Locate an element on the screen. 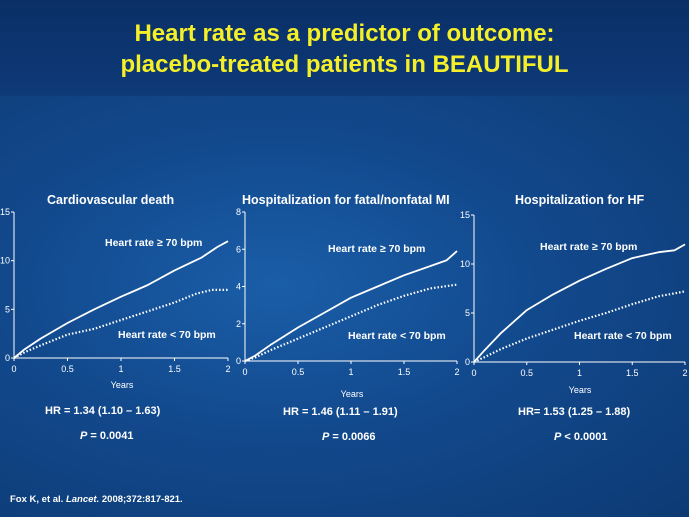 This screenshot has width=689, height=517. y-tick-label: 2 is located at coordinates (238, 324).